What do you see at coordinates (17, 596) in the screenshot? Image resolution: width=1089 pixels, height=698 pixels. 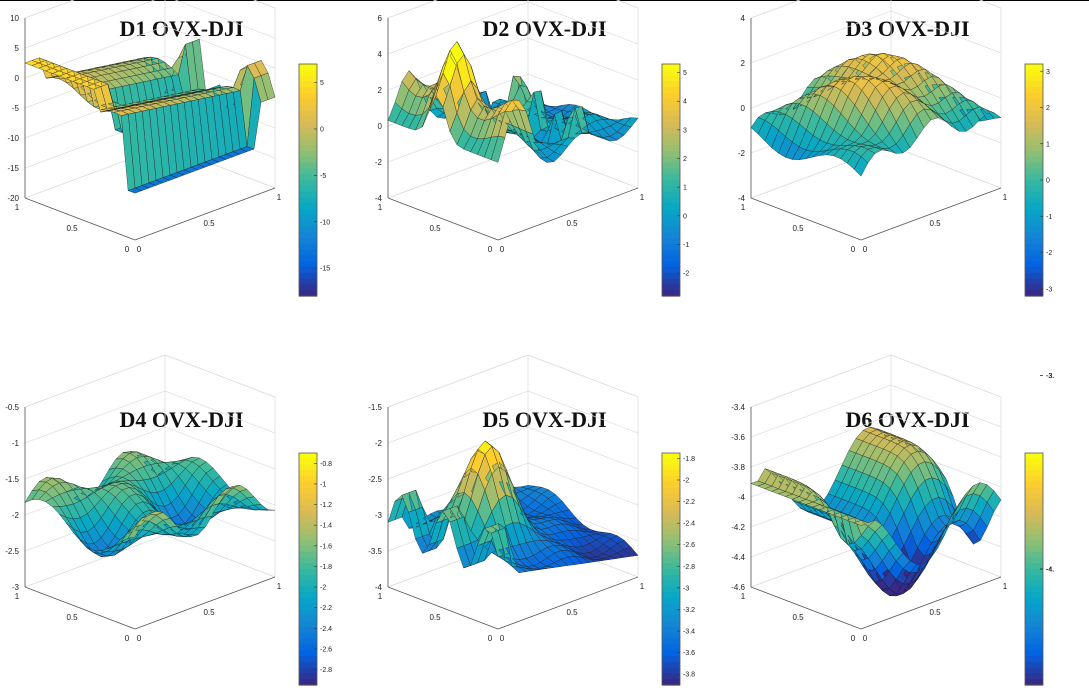 I see `y-tick-label: 1` at bounding box center [17, 596].